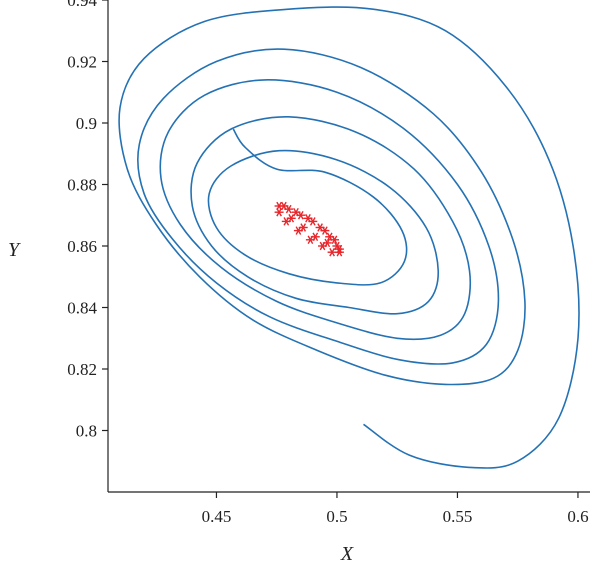 This screenshot has height=570, width=600. I want to click on x-tick-label-1: 0.5, so click(336, 516).